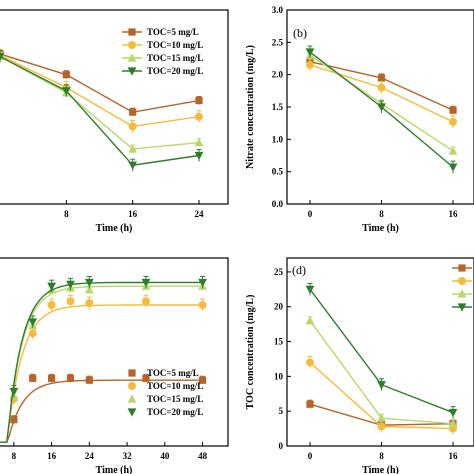 This screenshot has width=474, height=474. What do you see at coordinates (279, 376) in the screenshot?
I see `y-tick-label: 10` at bounding box center [279, 376].